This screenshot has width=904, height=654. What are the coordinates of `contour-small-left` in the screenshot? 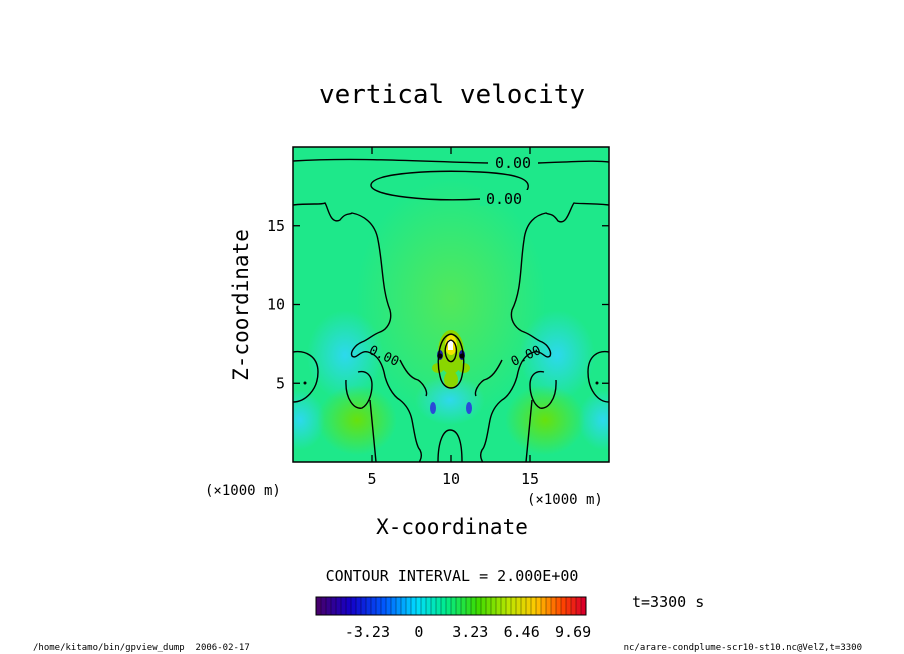 It's located at (413, 378).